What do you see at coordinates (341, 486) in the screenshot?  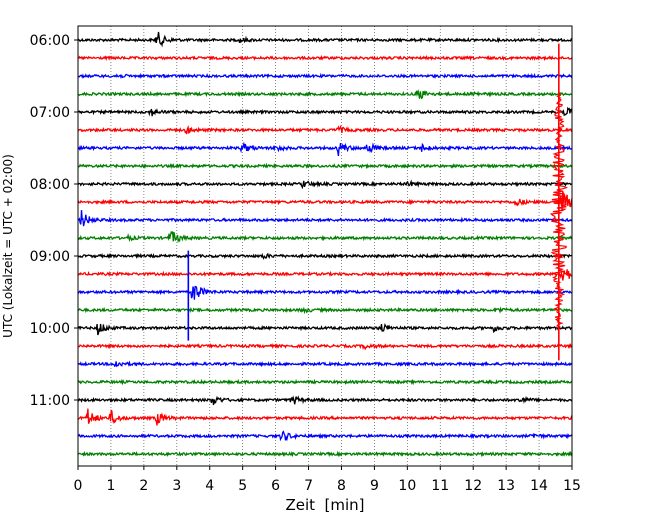 I see `x-tick-label-8: 8` at bounding box center [341, 486].